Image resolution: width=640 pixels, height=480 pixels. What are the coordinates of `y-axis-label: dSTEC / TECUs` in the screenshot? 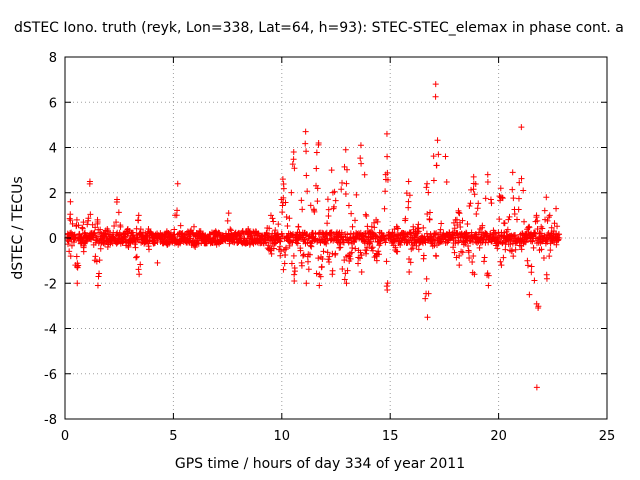 It's located at (18, 228).